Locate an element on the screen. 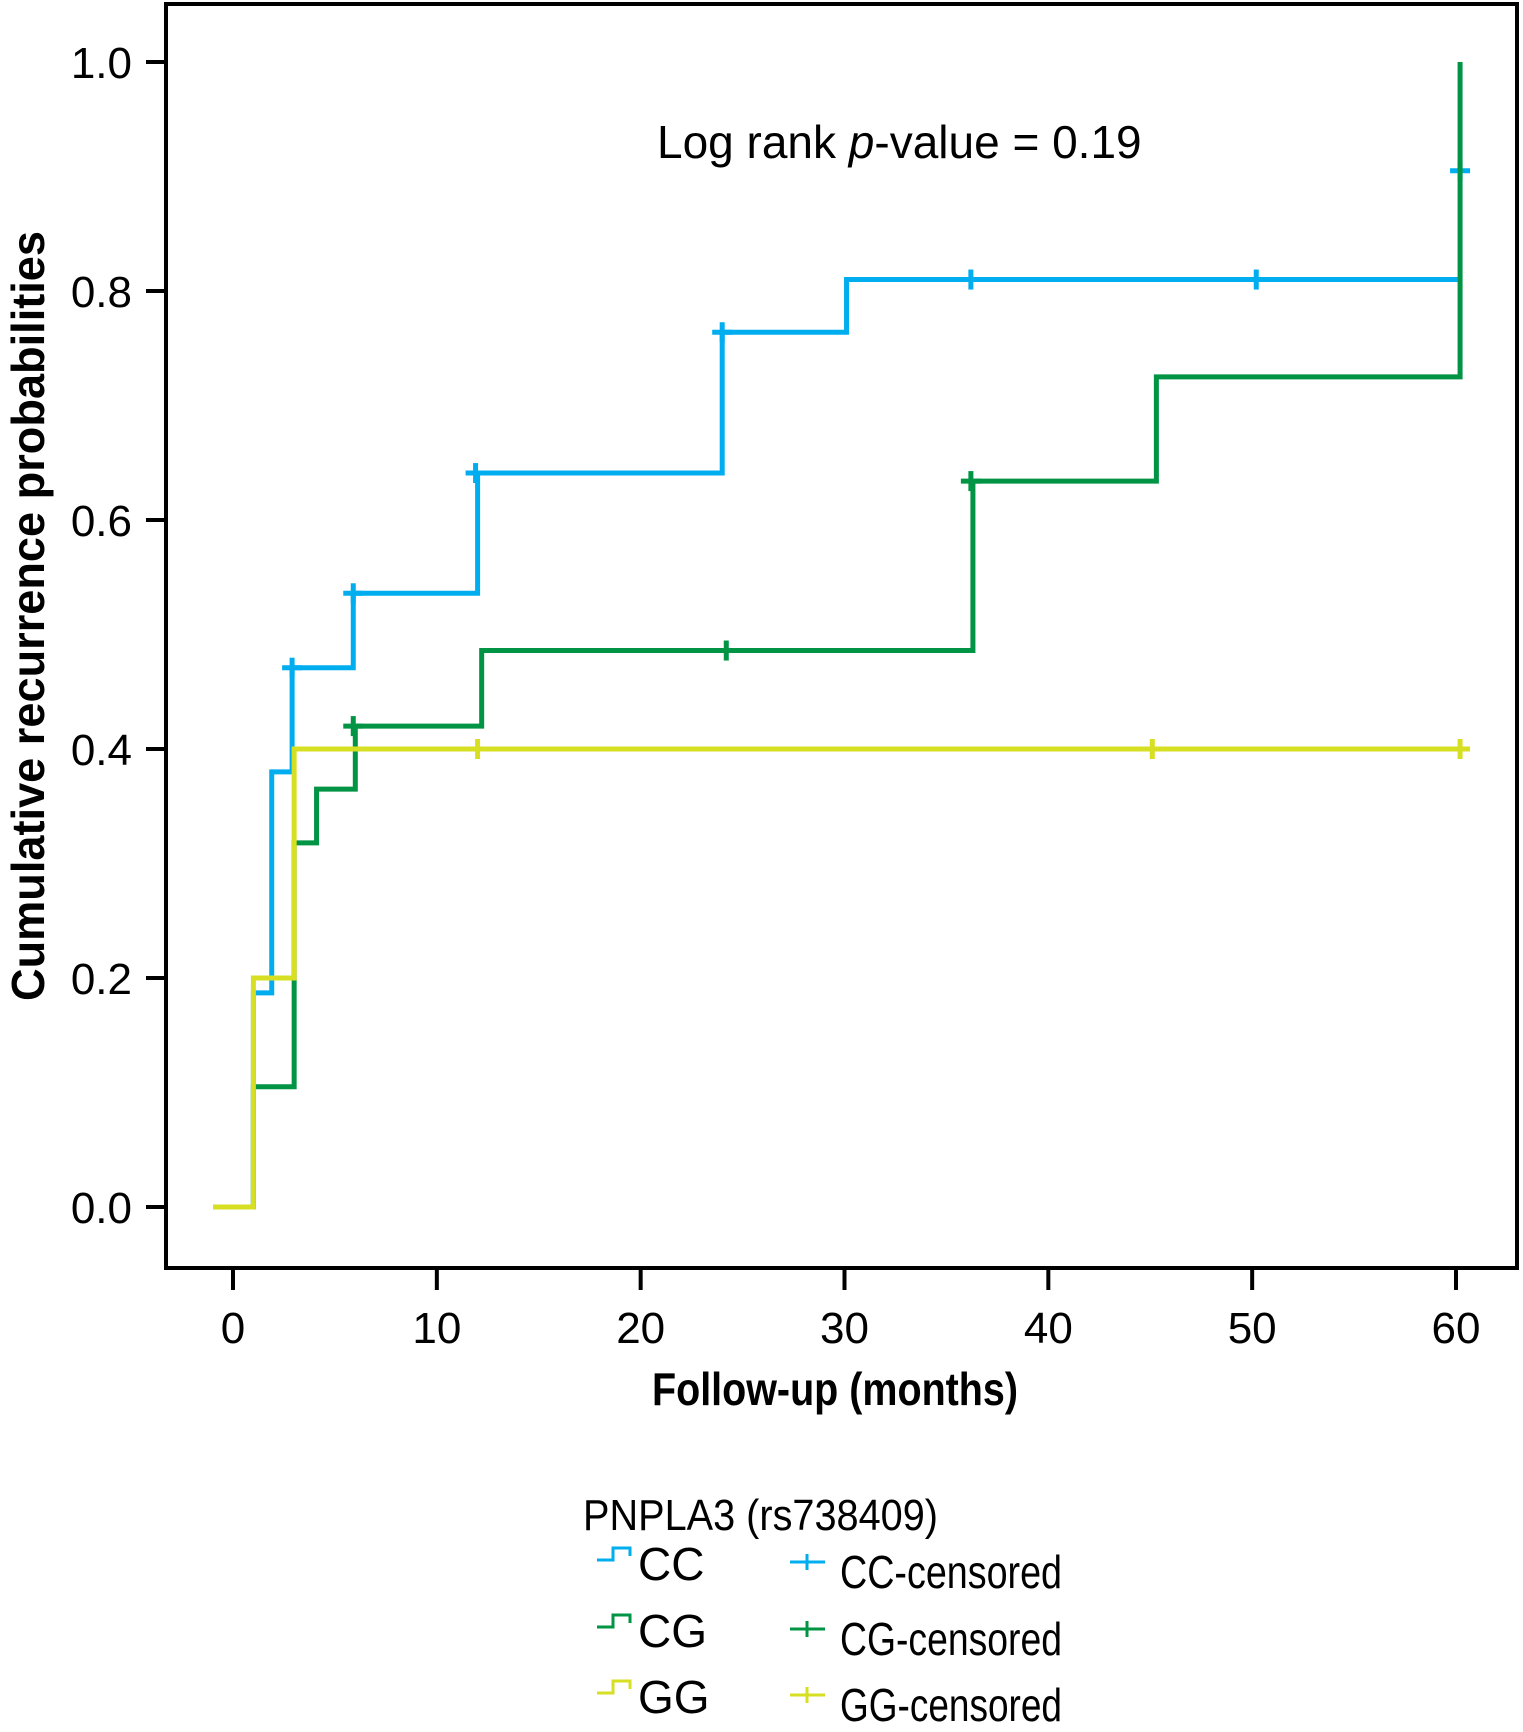 The height and width of the screenshot is (1732, 1523). x-tick-label: 50 is located at coordinates (1252, 1328).